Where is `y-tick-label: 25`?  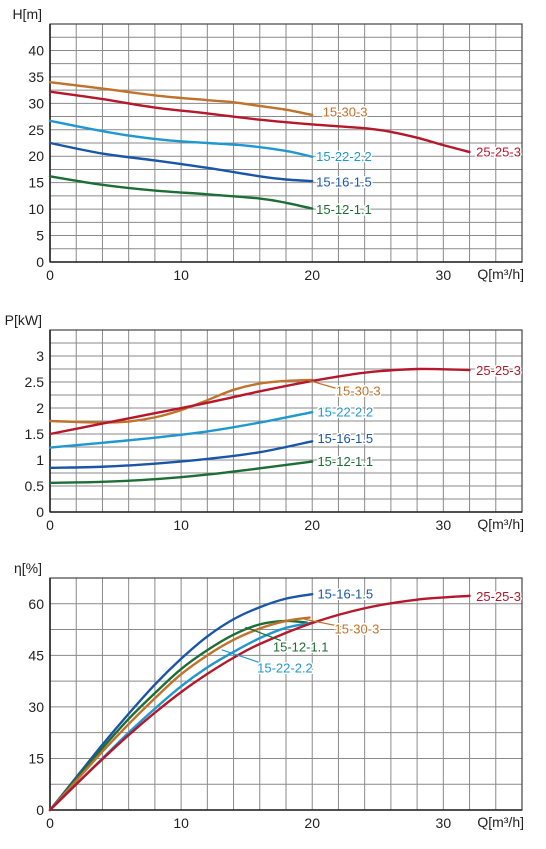
y-tick-label: 25 is located at coordinates (36, 130).